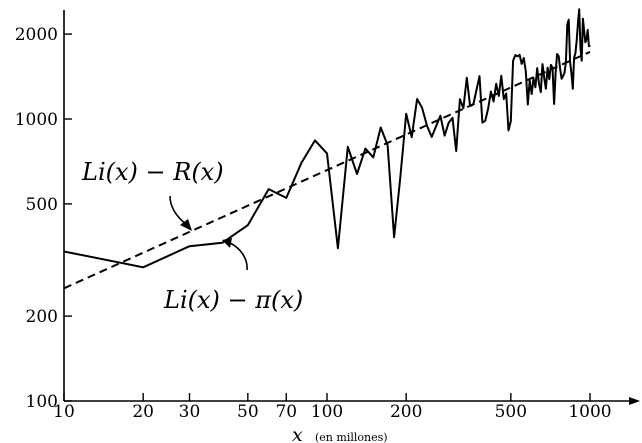  Describe the element at coordinates (43, 218) in the screenshot. I see `y-axis-ticks: 100 200 500 1000 2000` at that location.